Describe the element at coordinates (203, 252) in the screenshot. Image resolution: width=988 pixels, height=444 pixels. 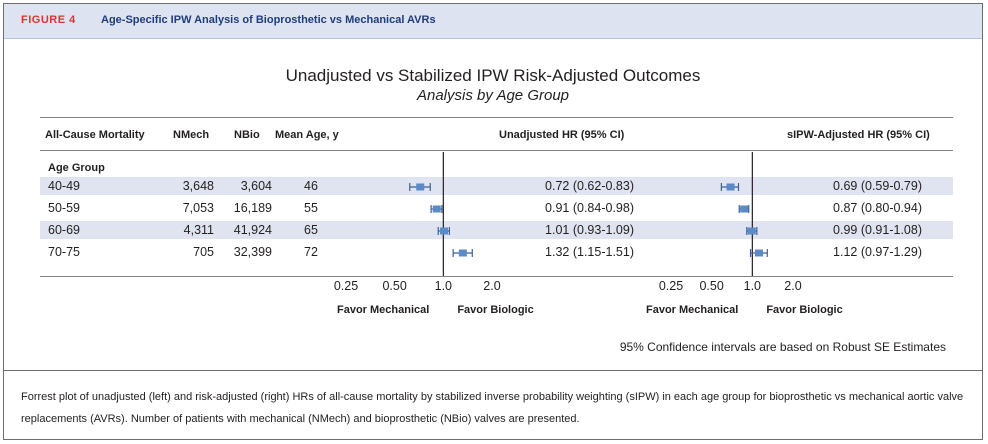
I see `row-nmech: 705` at that location.